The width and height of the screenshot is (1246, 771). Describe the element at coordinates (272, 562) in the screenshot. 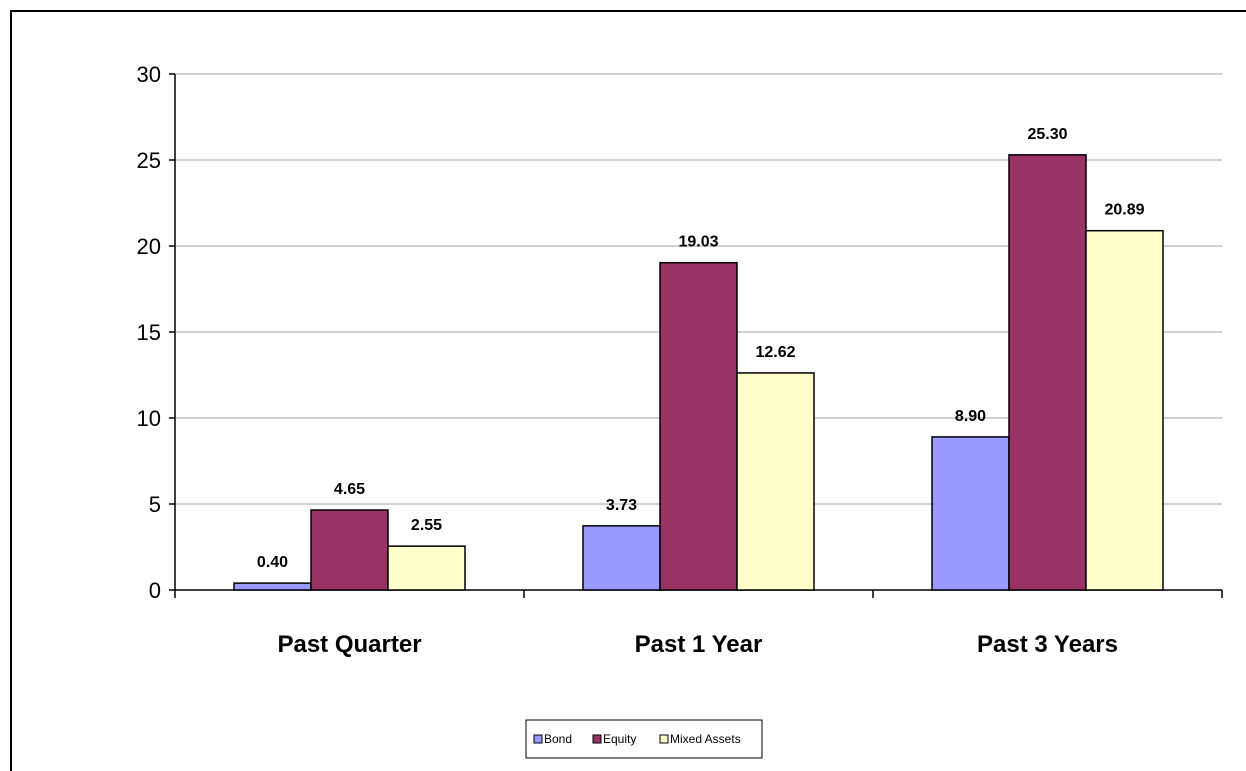

I see `data-label: 0.40` at that location.